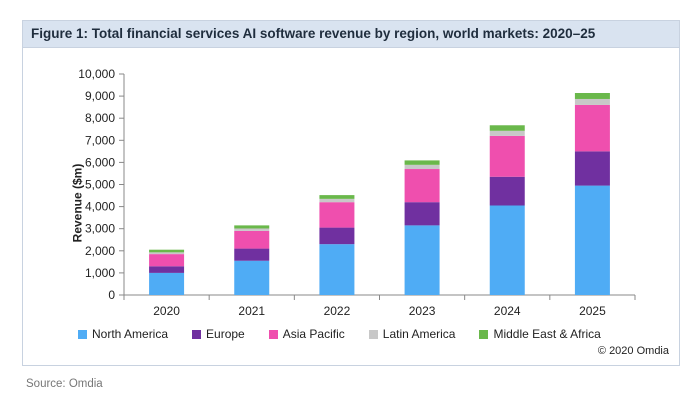 Image resolution: width=700 pixels, height=414 pixels. Describe the element at coordinates (507, 311) in the screenshot. I see `x-tick-label: 2024` at that location.